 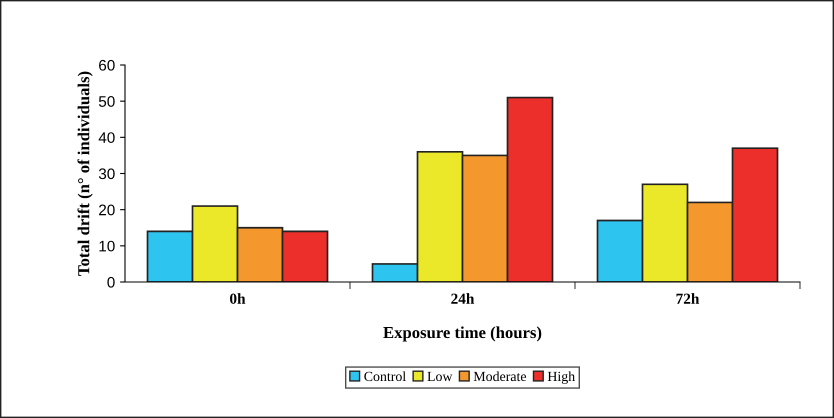 I want to click on y-tick-label: 30, so click(x=106, y=174).